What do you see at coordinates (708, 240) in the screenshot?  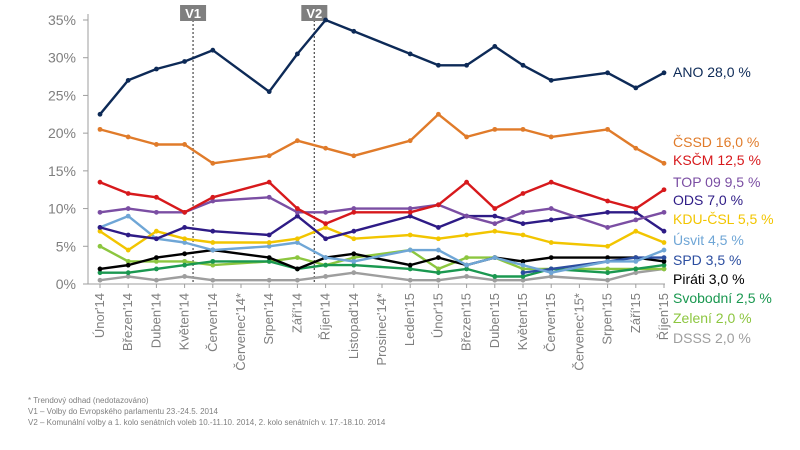 I see `legend-usvit: Úsvit 4,5 %` at bounding box center [708, 240].